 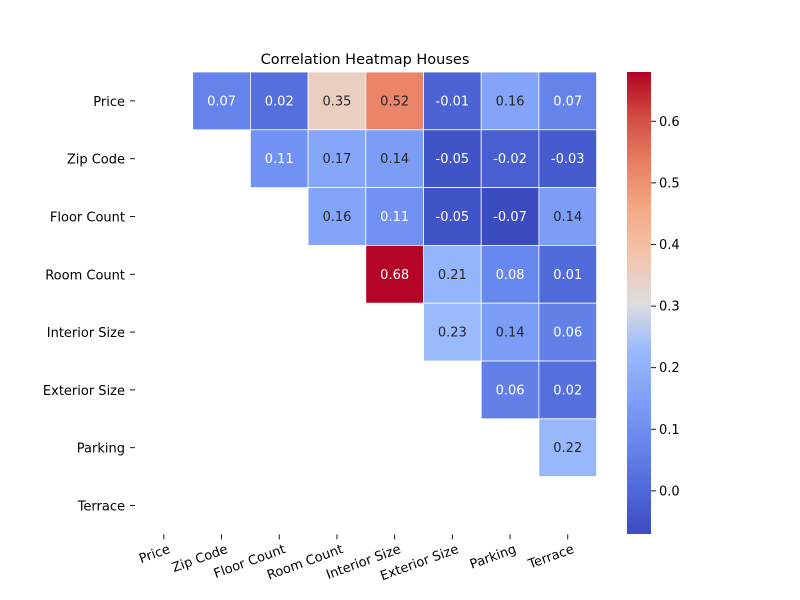 I want to click on colorbar-axis: 0.0 0.1 0.2 0.3 0.4 0.5 0.6, so click(x=665, y=307).